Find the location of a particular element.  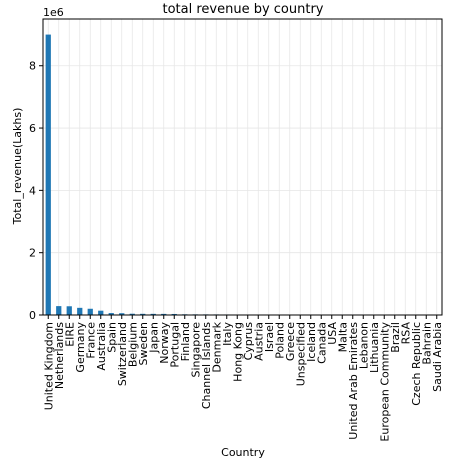

x-axis-label: Country is located at coordinates (243, 452).